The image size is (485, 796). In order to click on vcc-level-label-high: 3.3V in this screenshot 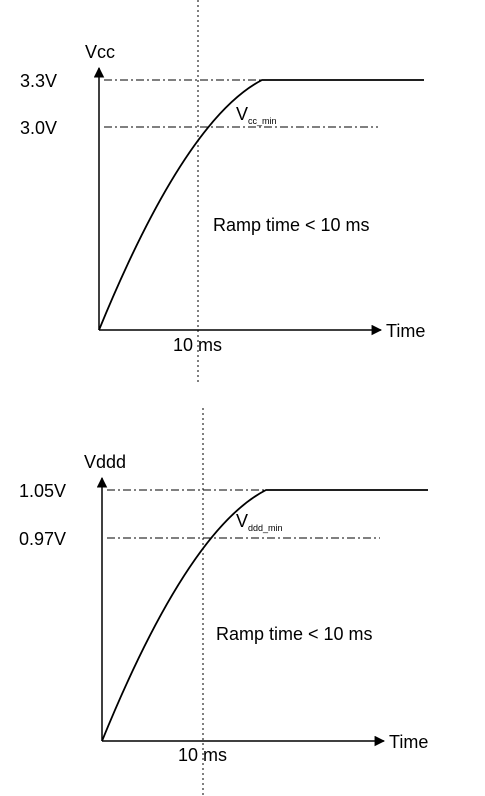, I will do `click(38, 81)`.